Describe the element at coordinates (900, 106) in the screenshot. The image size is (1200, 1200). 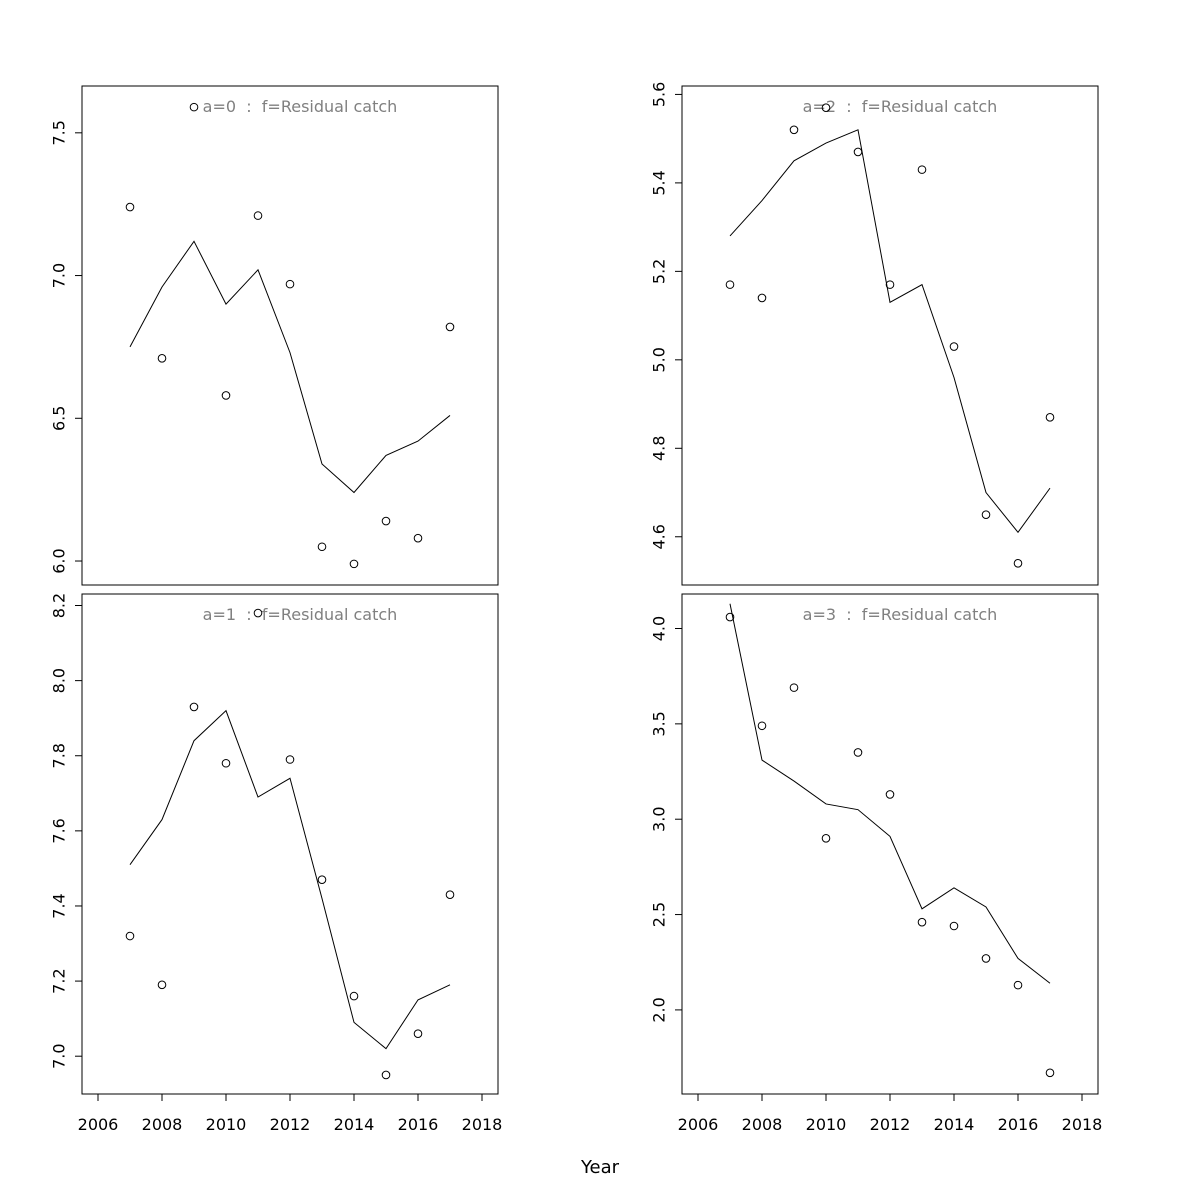
I see `panel-title: a=2 : f=Residual catch` at that location.